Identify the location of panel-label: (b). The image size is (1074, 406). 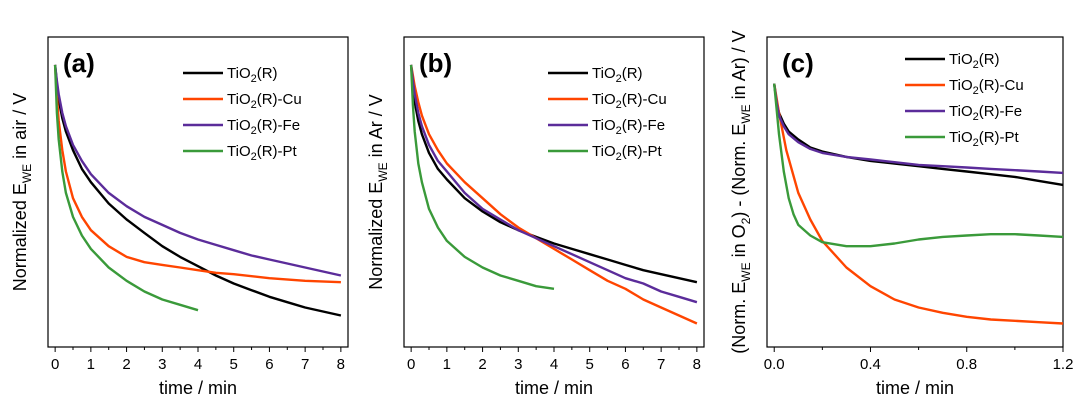
(435, 63).